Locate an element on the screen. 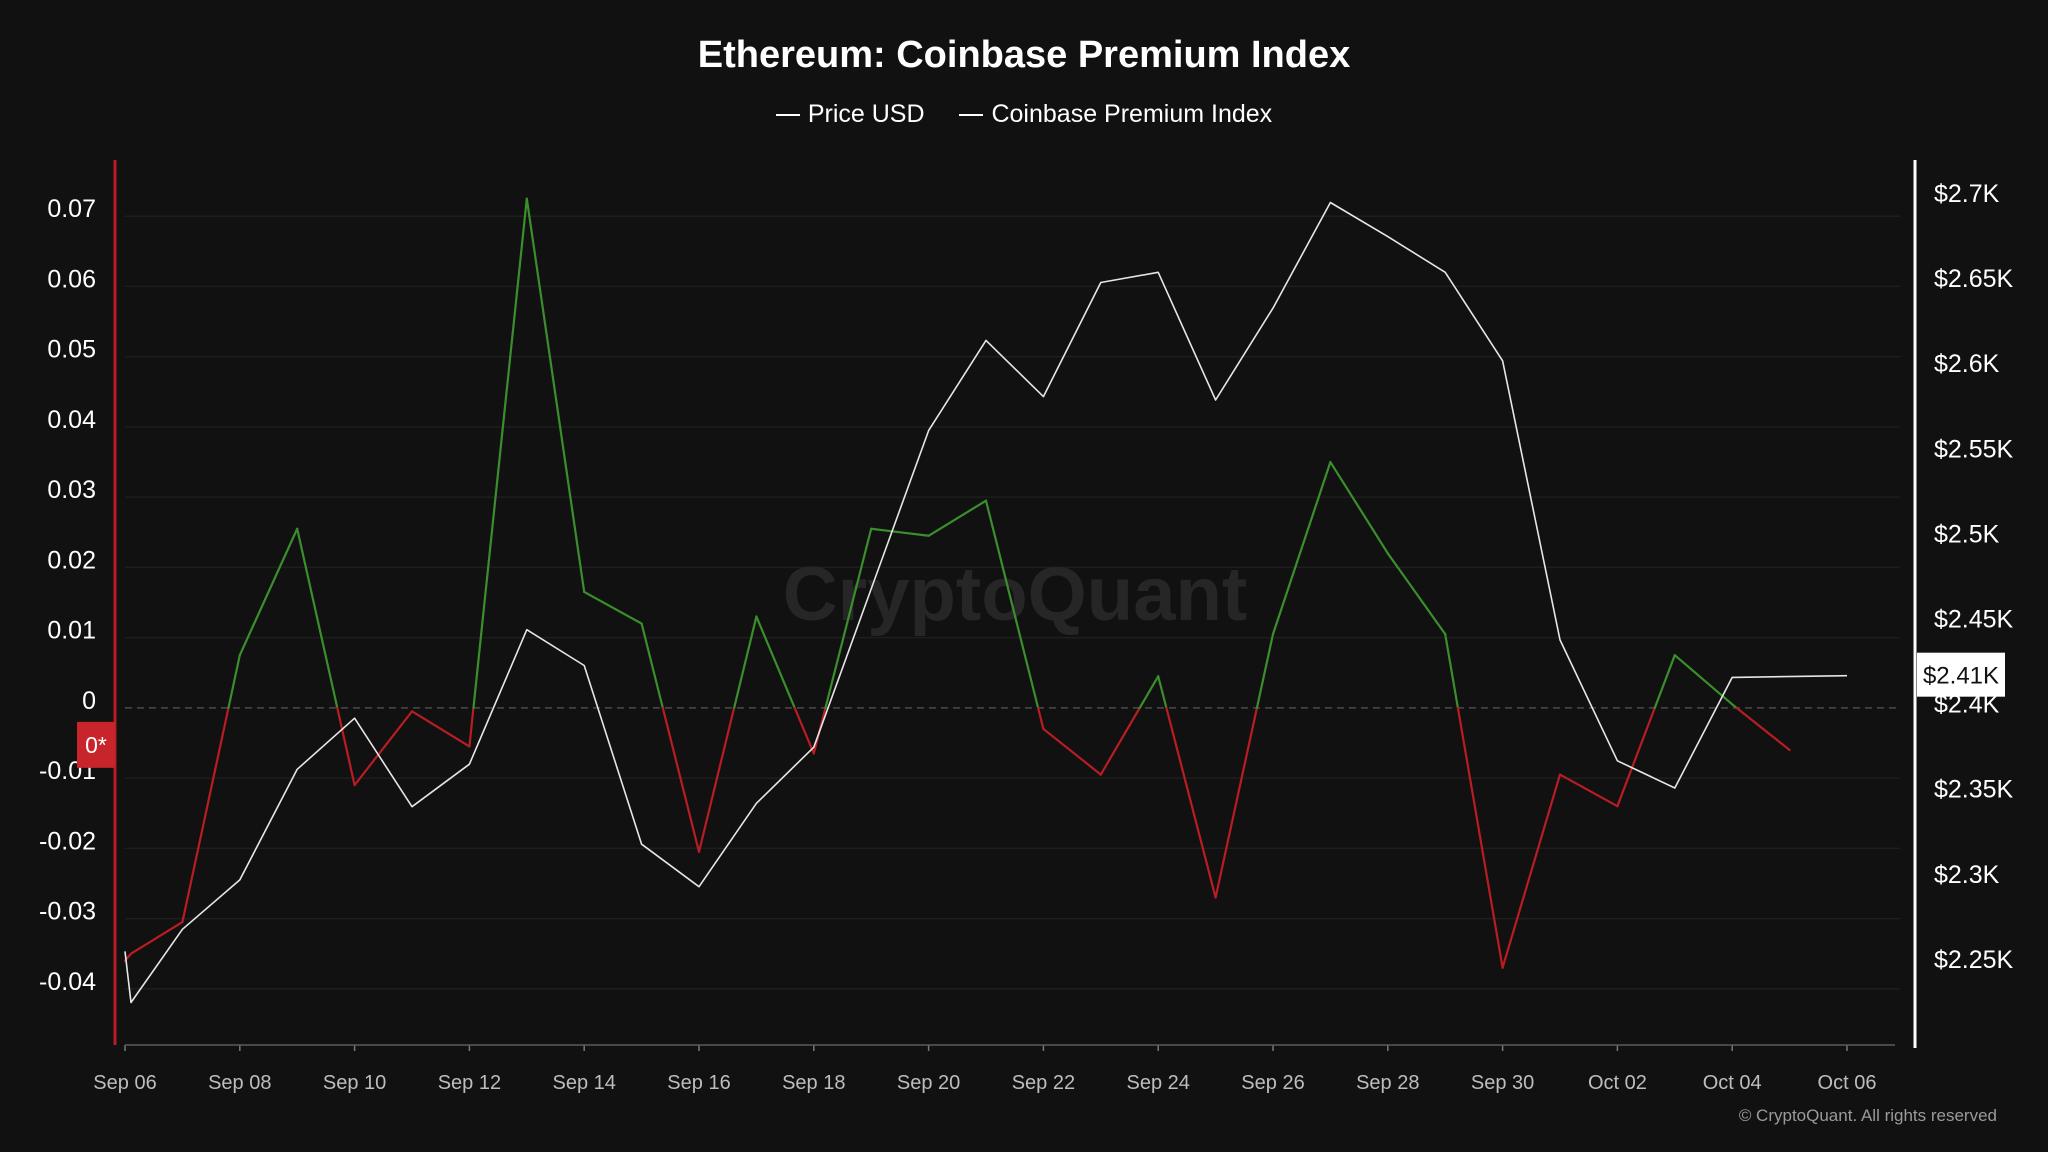  y-left-tick-label: 0.02 is located at coordinates (71, 560).